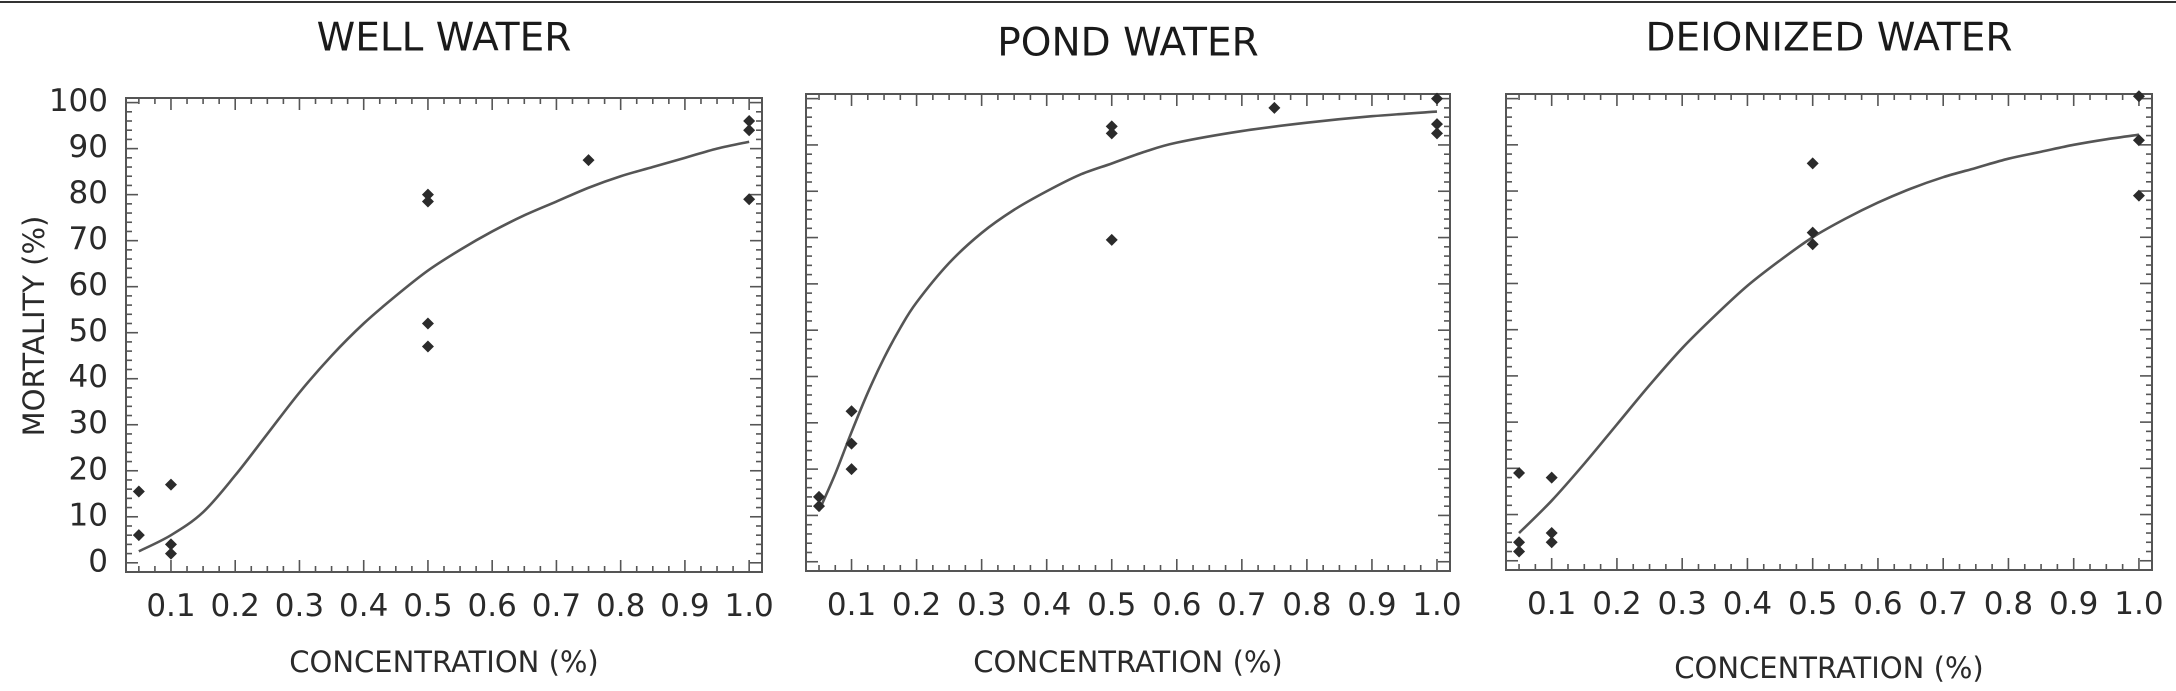 The height and width of the screenshot is (691, 2176). I want to click on y-tick-label: 60, so click(88, 285).